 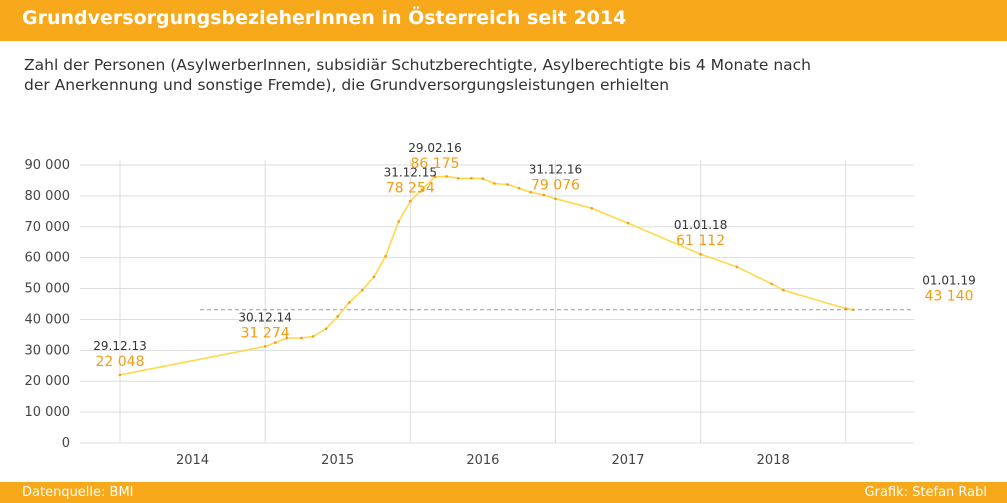 What do you see at coordinates (48, 165) in the screenshot?
I see `y-tick-label: 90 000` at bounding box center [48, 165].